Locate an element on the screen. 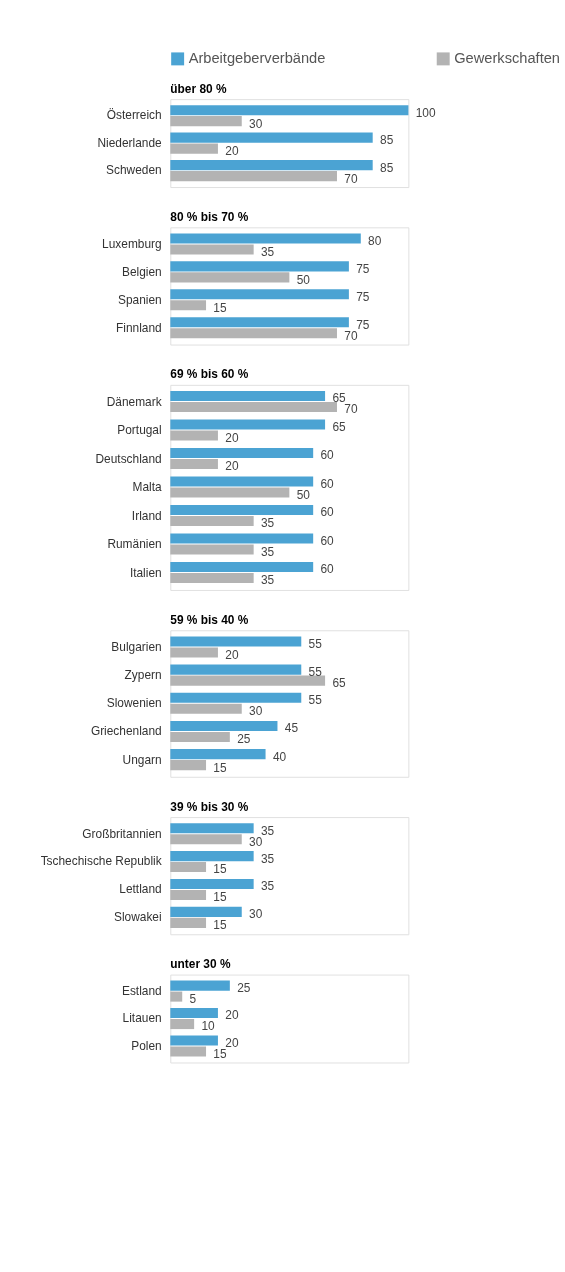 Image resolution: width=565 pixels, height=1272 pixels. y-tick-label: Litauen is located at coordinates (142, 1018).